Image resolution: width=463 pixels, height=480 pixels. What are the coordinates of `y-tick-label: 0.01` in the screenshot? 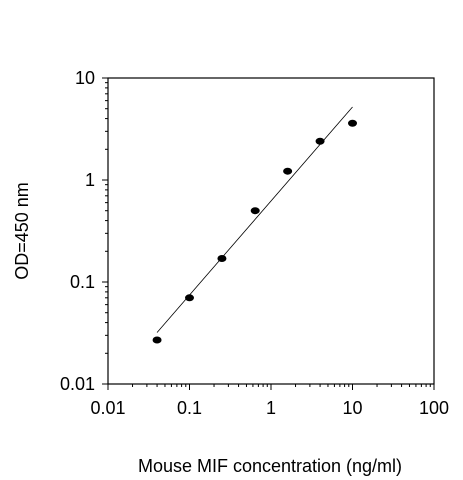 It's located at (77, 384).